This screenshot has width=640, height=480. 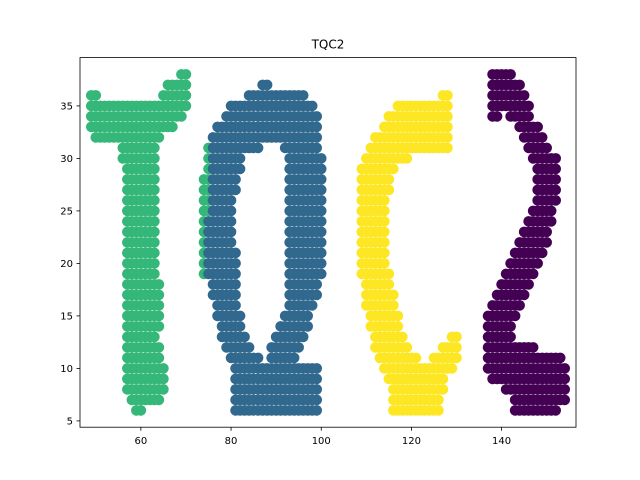 What do you see at coordinates (70, 265) in the screenshot?
I see `y-axis: 5 10 15 20 25 30 35` at bounding box center [70, 265].